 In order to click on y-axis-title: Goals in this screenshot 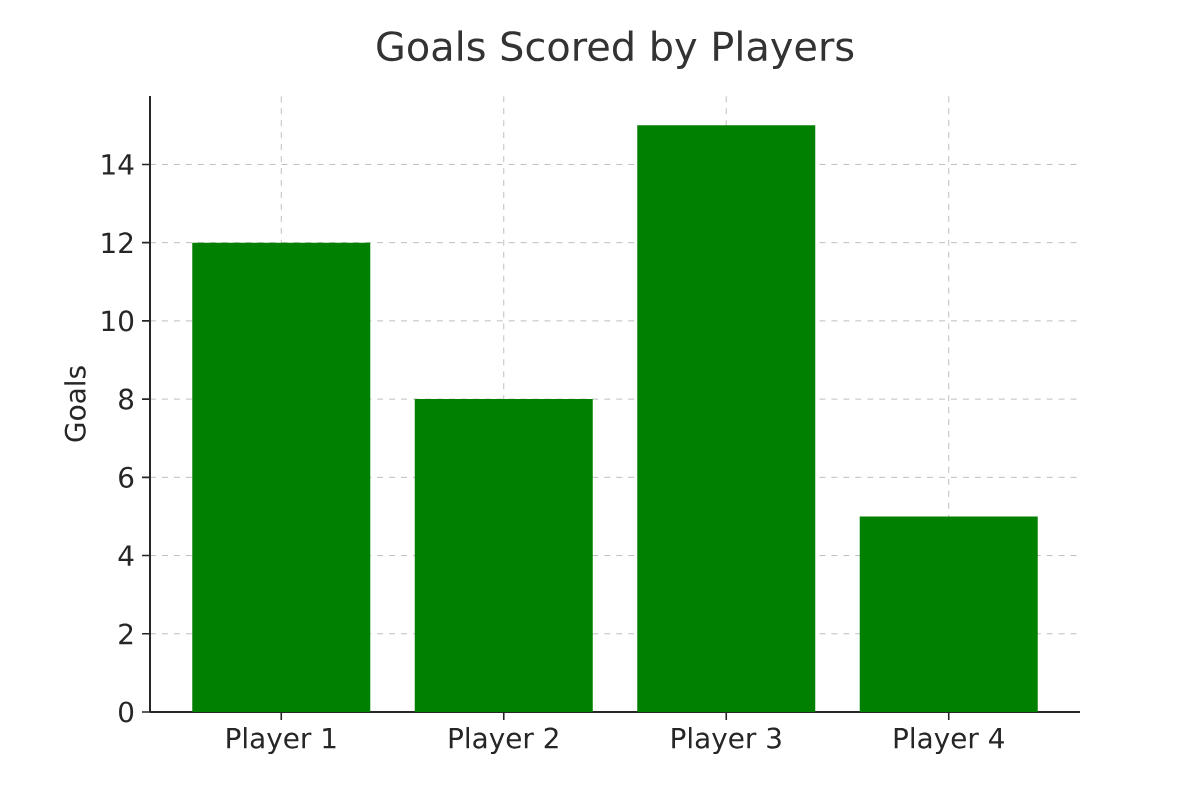, I will do `click(75, 404)`.